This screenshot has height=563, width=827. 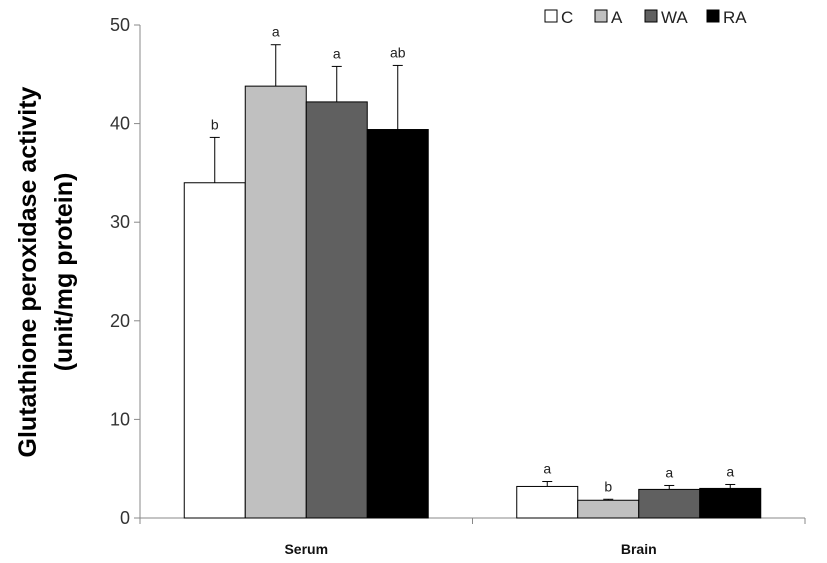 What do you see at coordinates (120, 419) in the screenshot?
I see `y-tick-label: 10` at bounding box center [120, 419].